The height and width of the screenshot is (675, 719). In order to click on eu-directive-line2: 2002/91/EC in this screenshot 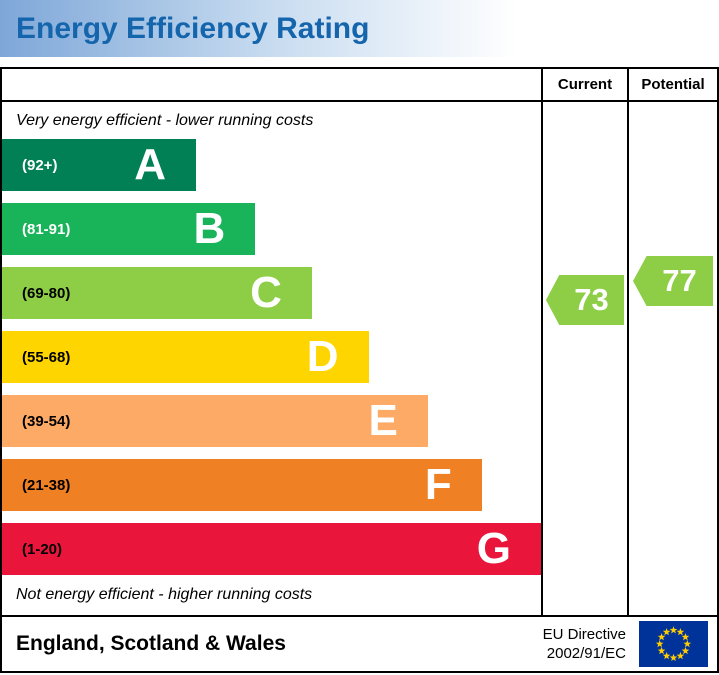, I will do `click(586, 653)`.